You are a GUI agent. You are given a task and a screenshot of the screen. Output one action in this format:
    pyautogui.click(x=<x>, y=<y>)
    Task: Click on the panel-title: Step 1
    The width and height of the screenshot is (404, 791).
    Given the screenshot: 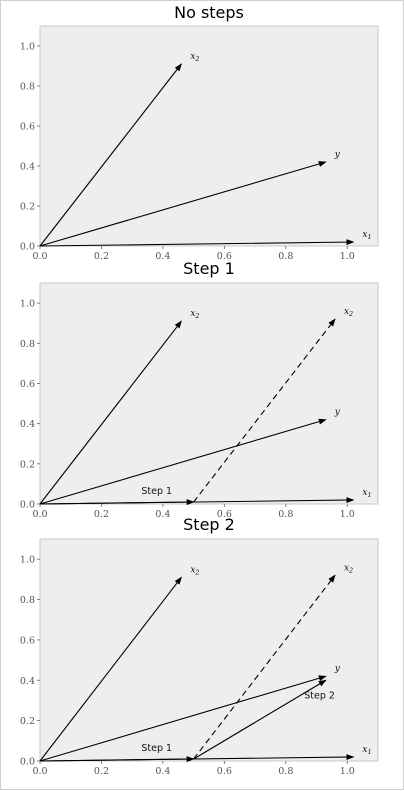 What is the action you would take?
    pyautogui.click(x=209, y=268)
    